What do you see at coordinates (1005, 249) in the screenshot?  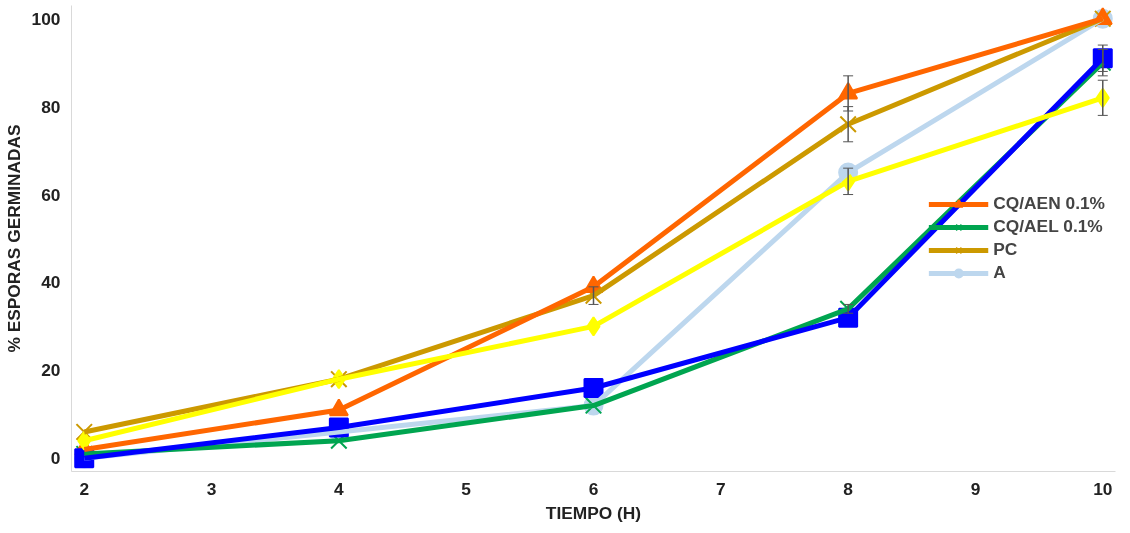 I see `legend-label: PC` at bounding box center [1005, 249].